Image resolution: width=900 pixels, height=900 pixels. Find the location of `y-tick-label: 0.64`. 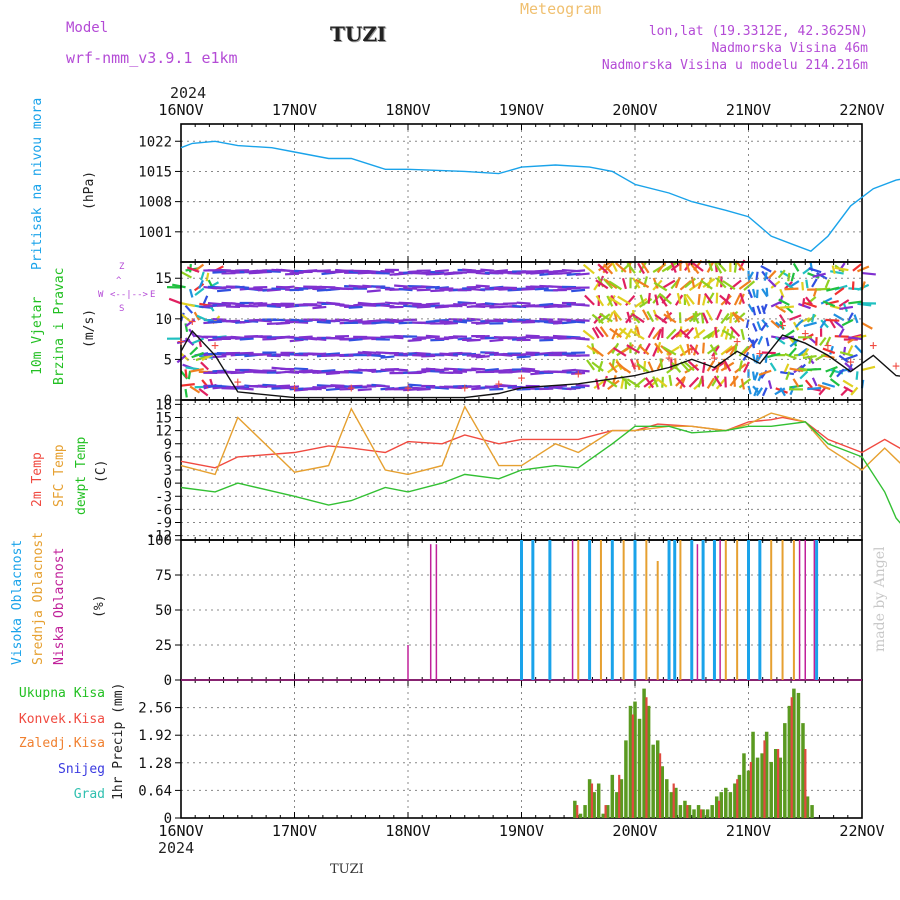

y-tick-label: 0.64 is located at coordinates (155, 791).